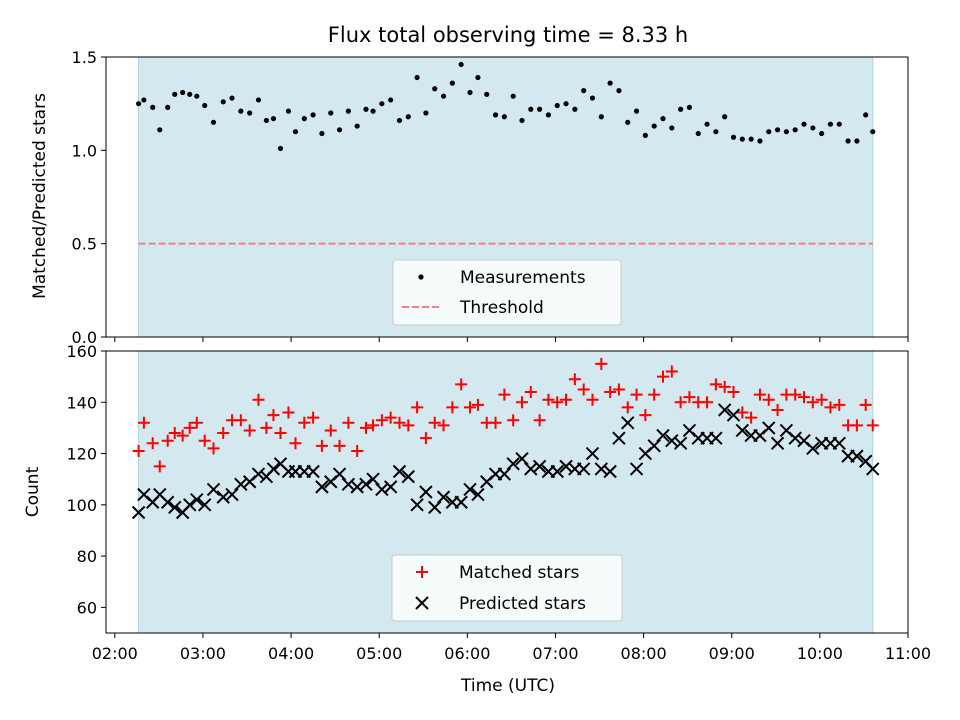 Image resolution: width=960 pixels, height=720 pixels. I want to click on ratio-y-ticks: 0.0 0.5 1.0 1.5, so click(89, 197).